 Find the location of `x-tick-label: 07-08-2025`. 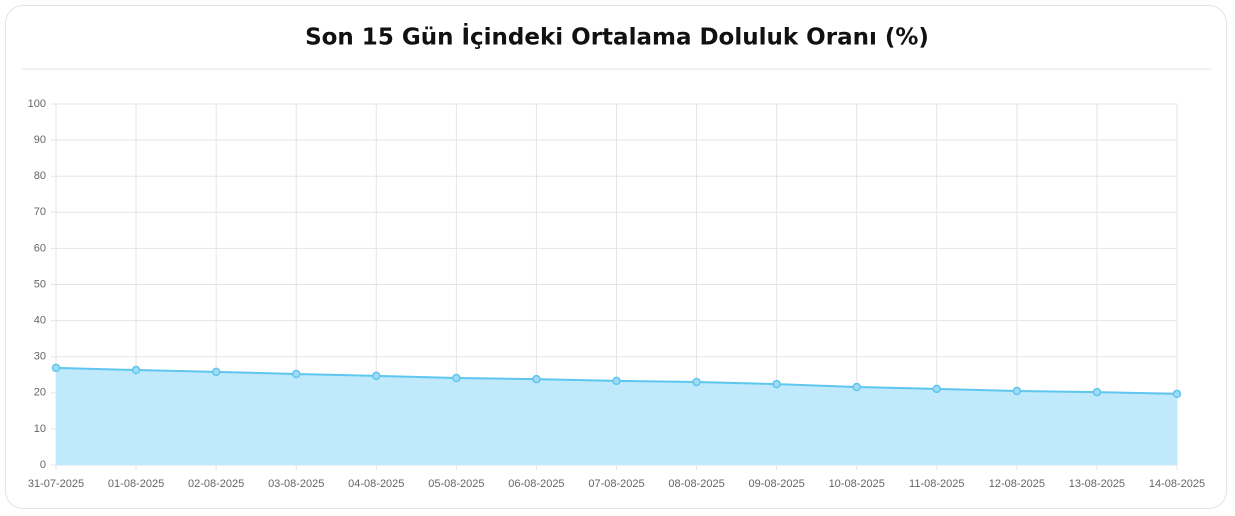

x-tick-label: 07-08-2025 is located at coordinates (616, 484).